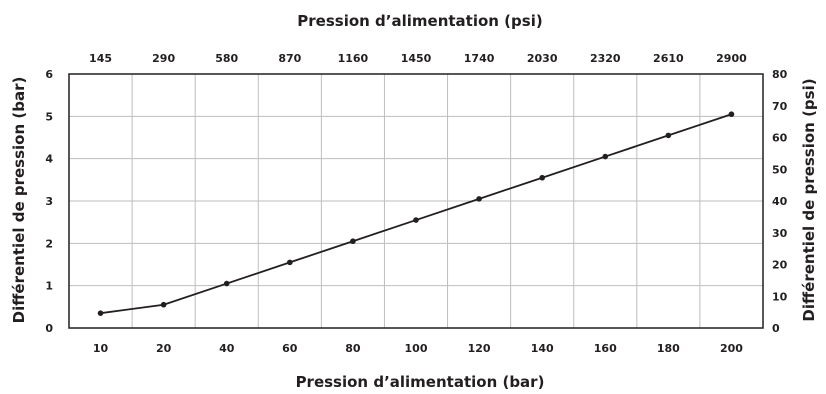  I want to click on y-left-tick-label: 6, so click(49, 74).